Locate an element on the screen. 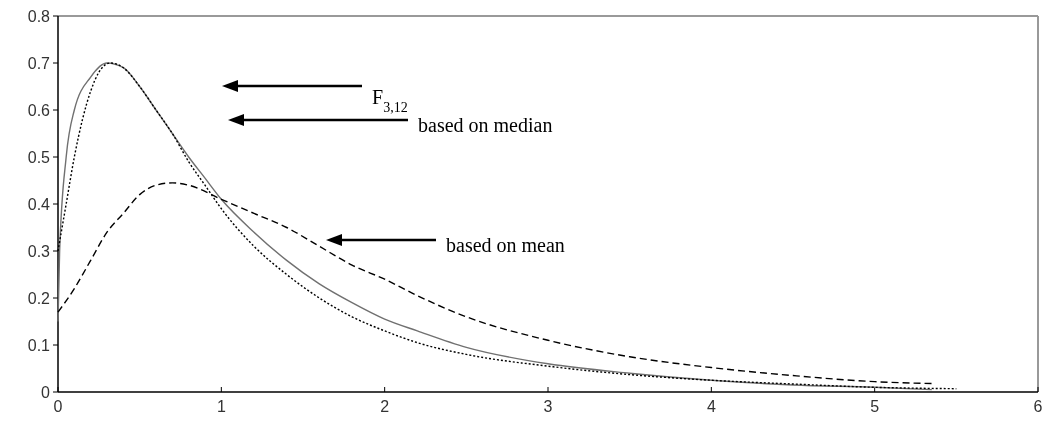  y-tick-label: 0.1 is located at coordinates (39, 345).